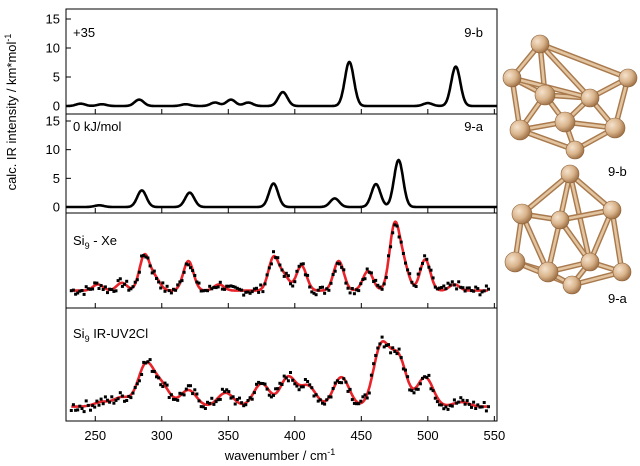  Describe the element at coordinates (494, 435) in the screenshot. I see `x-tick-label-550: 550` at that location.